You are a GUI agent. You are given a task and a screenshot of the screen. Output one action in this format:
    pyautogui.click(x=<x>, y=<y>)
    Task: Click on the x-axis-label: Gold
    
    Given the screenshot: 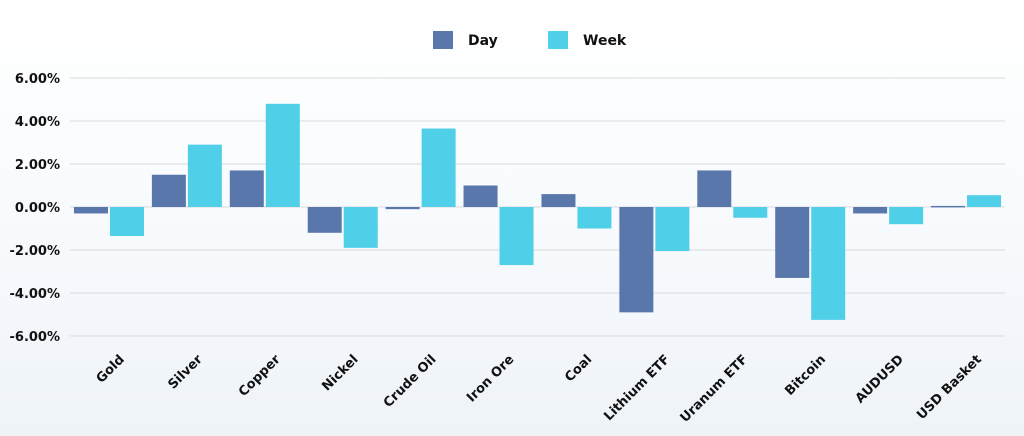 What is the action you would take?
    pyautogui.click(x=111, y=369)
    